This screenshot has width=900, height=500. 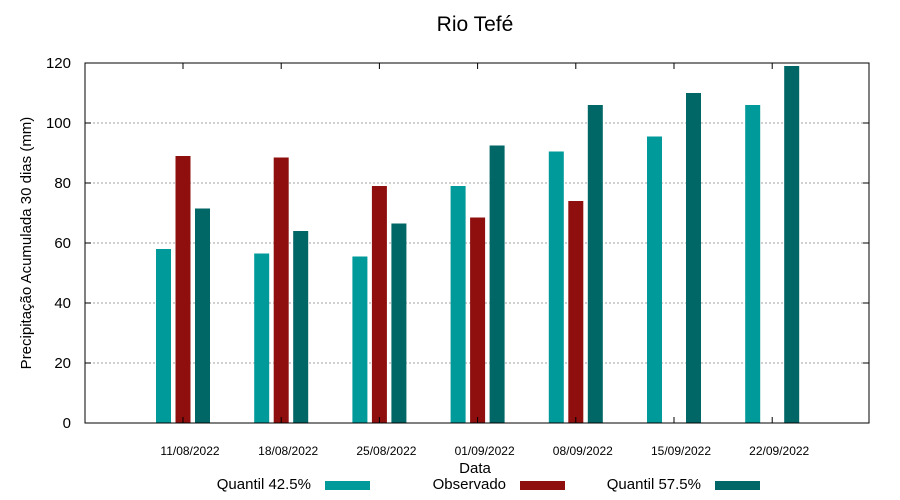 What do you see at coordinates (62, 363) in the screenshot?
I see `y-tick-label: 20` at bounding box center [62, 363].